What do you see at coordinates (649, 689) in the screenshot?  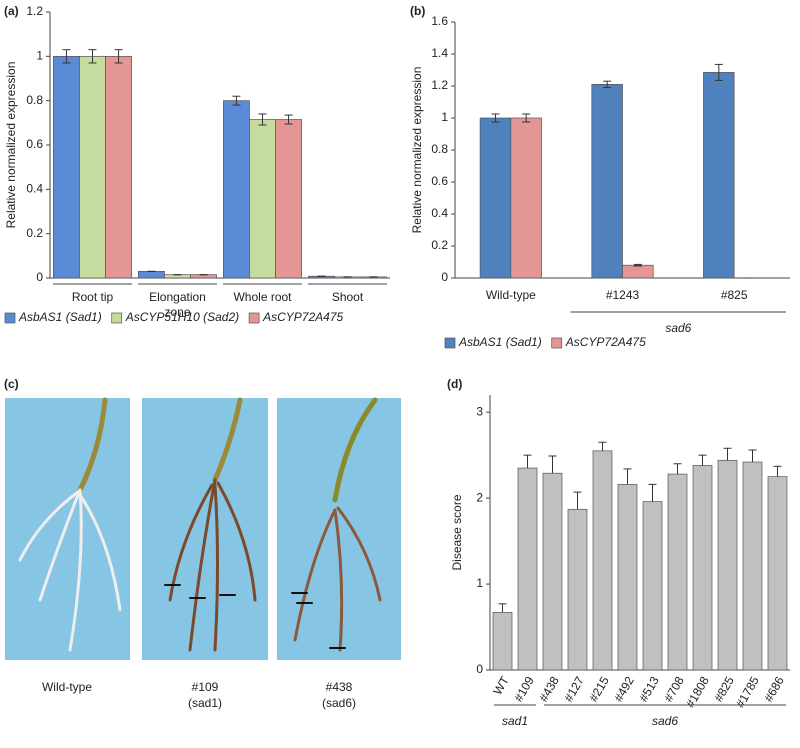 I see `x-tick-label: #513` at bounding box center [649, 689].